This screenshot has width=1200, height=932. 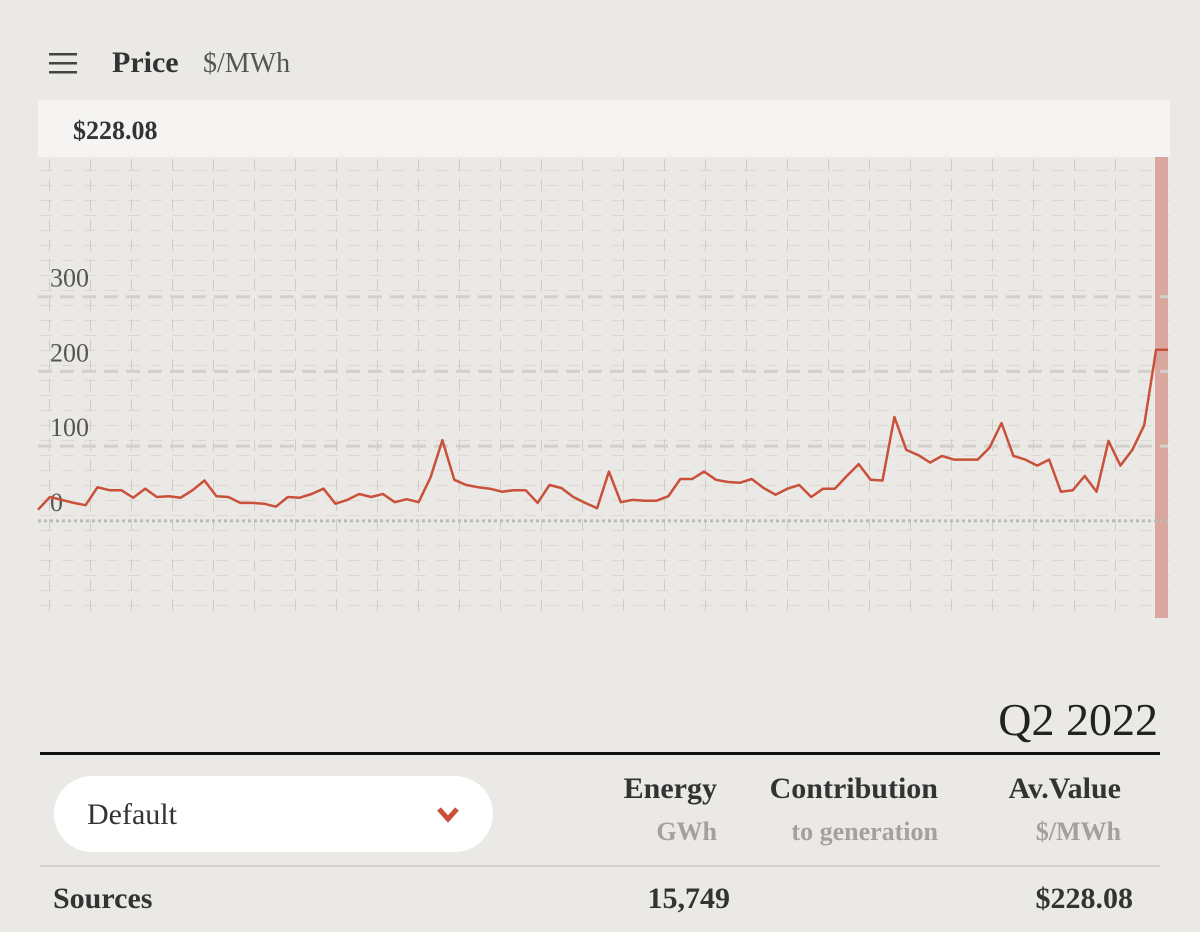 I want to click on unit: $/MWh, so click(x=246, y=63).